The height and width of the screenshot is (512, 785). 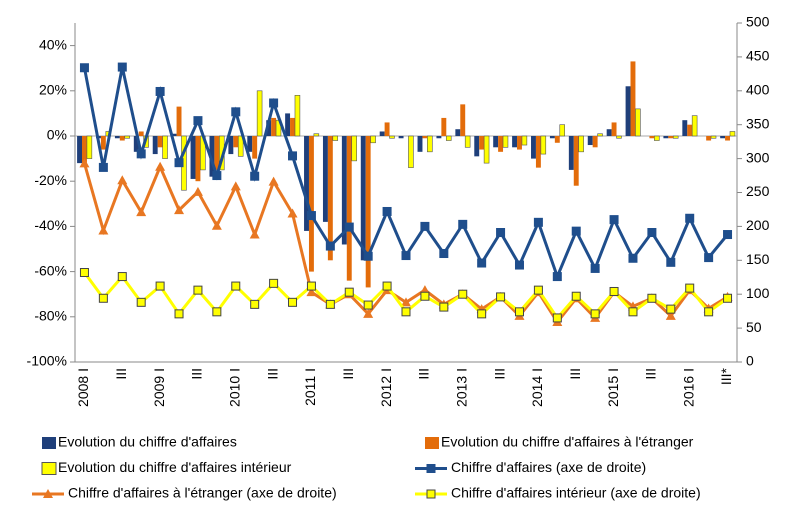 What do you see at coordinates (57, 135) in the screenshot?
I see `y-tick-label: 0%` at bounding box center [57, 135].